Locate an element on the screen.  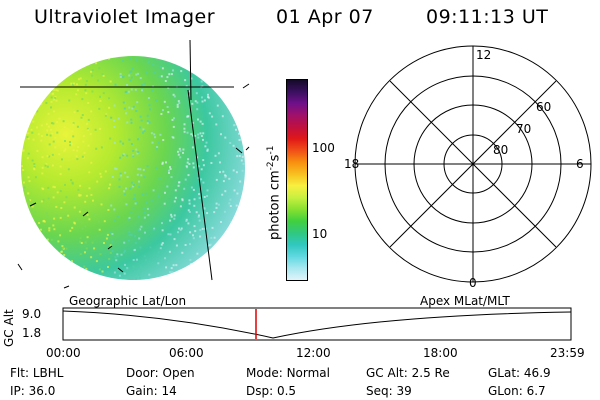
geographic-title: Geographic Lat/Lon is located at coordinates (128, 301).